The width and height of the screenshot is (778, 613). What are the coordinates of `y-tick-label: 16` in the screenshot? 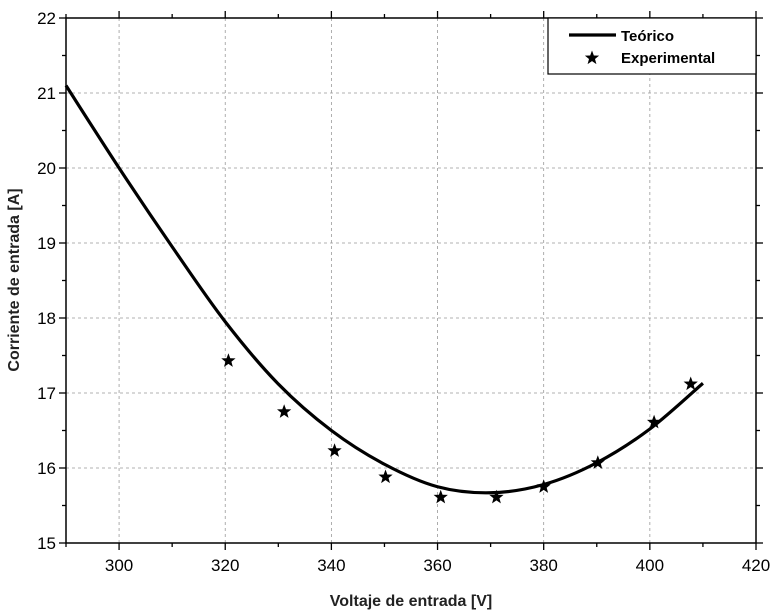 It's located at (46, 468).